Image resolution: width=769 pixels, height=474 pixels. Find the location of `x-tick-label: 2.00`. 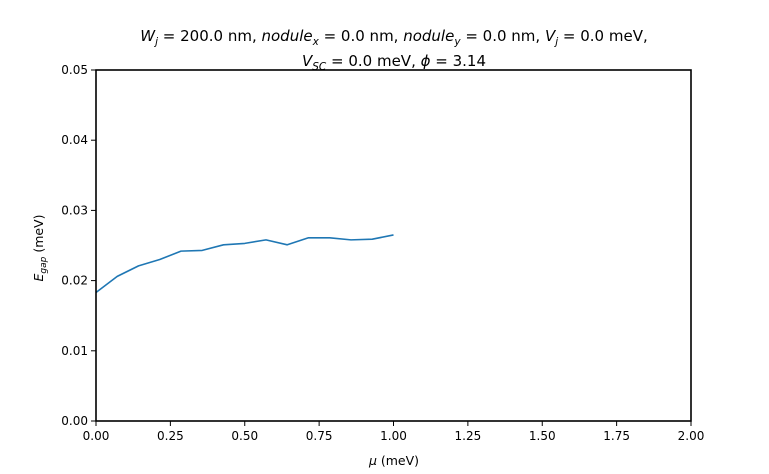

x-tick-label: 2.00 is located at coordinates (691, 436).